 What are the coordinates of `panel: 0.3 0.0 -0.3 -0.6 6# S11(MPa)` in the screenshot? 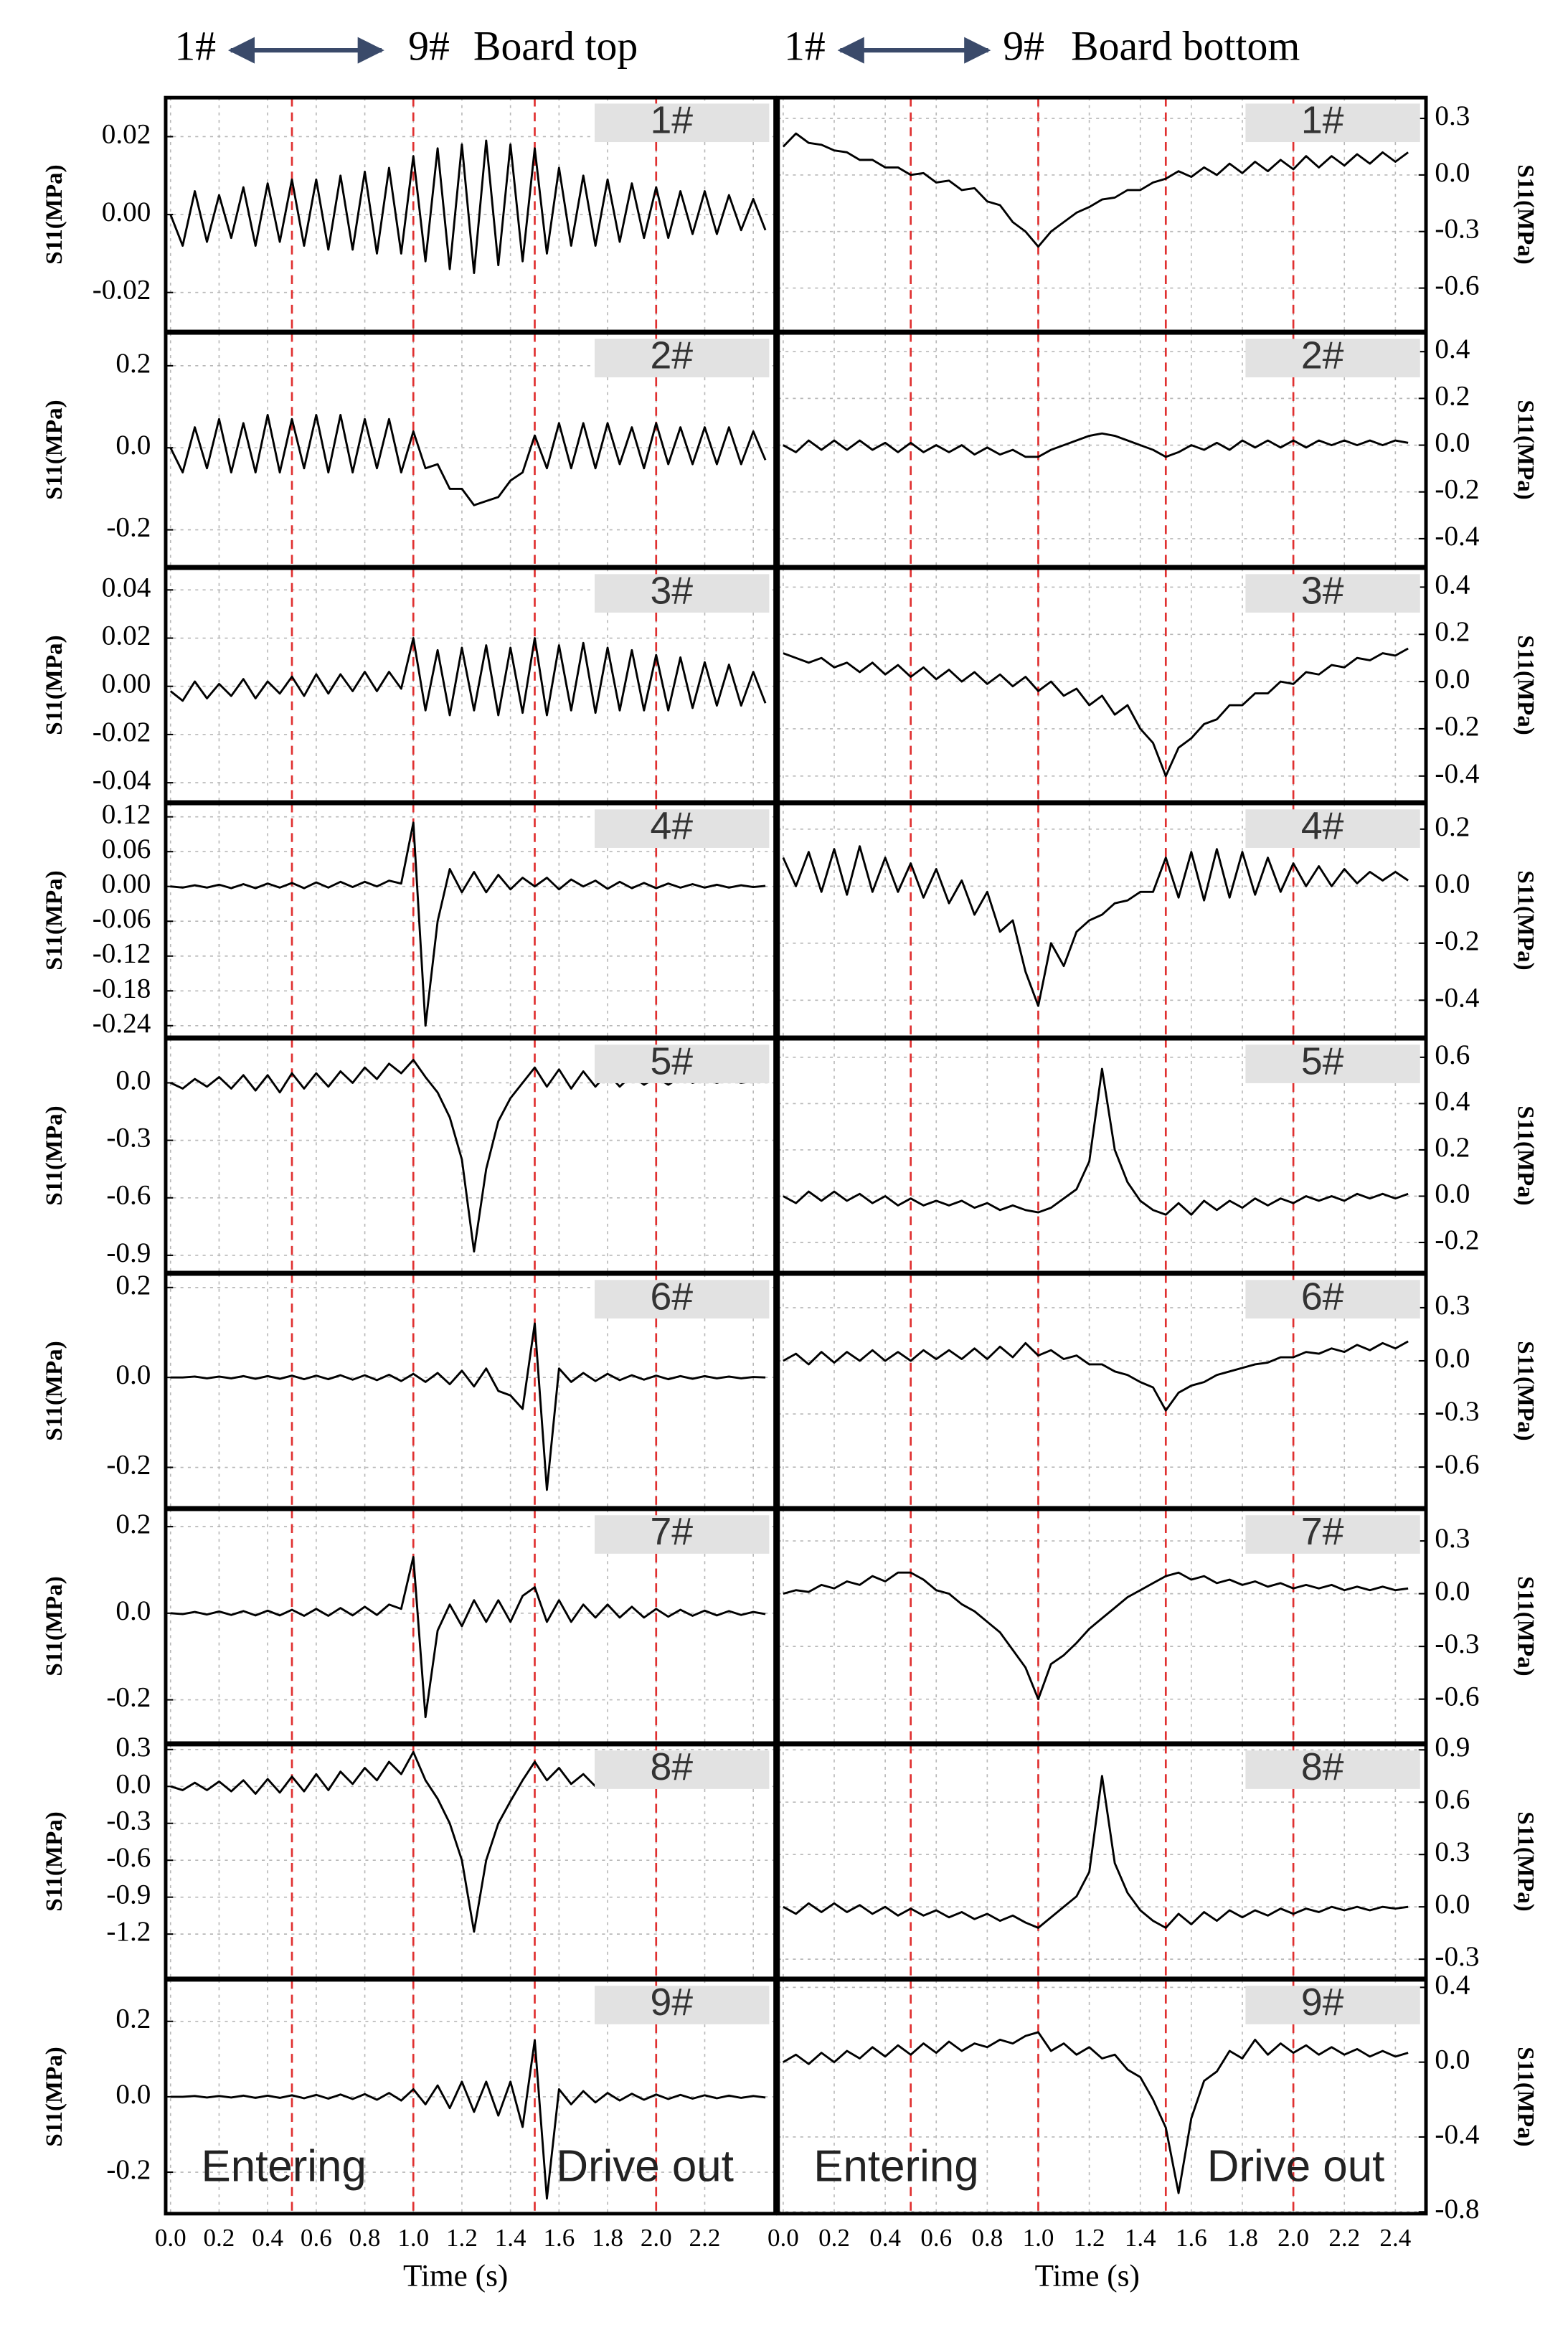 It's located at (1158, 1391).